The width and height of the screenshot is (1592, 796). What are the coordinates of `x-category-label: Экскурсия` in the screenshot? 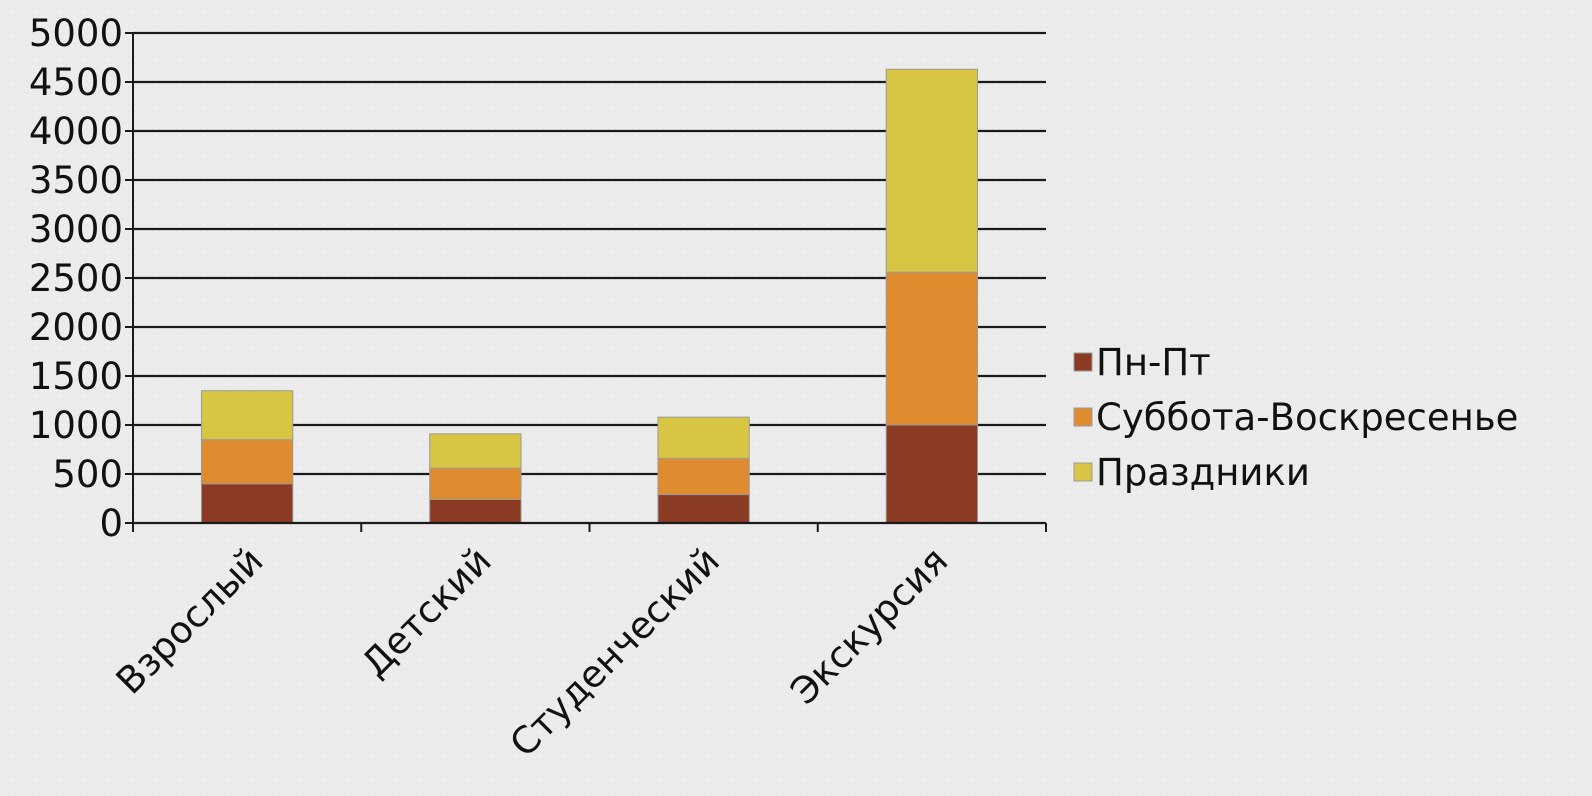 It's located at (869, 626).